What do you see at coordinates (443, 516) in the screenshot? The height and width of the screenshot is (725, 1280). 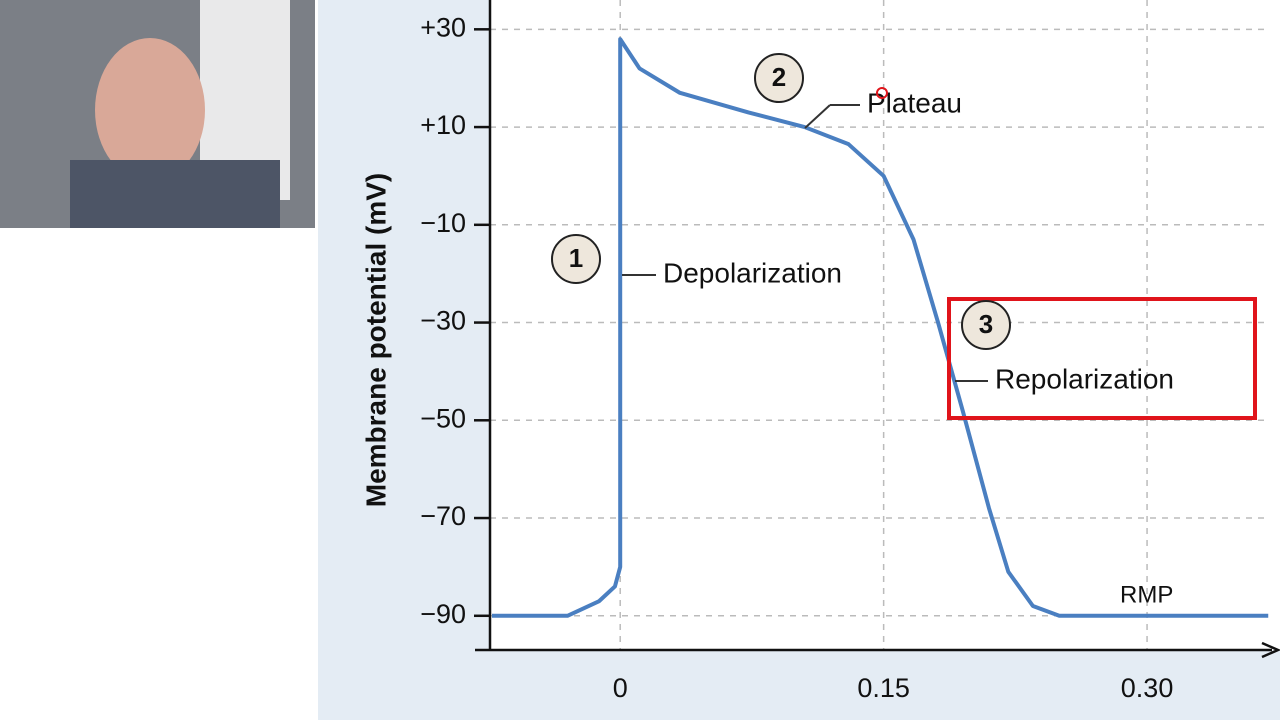 I see `y-tick-label: −70` at bounding box center [443, 516].